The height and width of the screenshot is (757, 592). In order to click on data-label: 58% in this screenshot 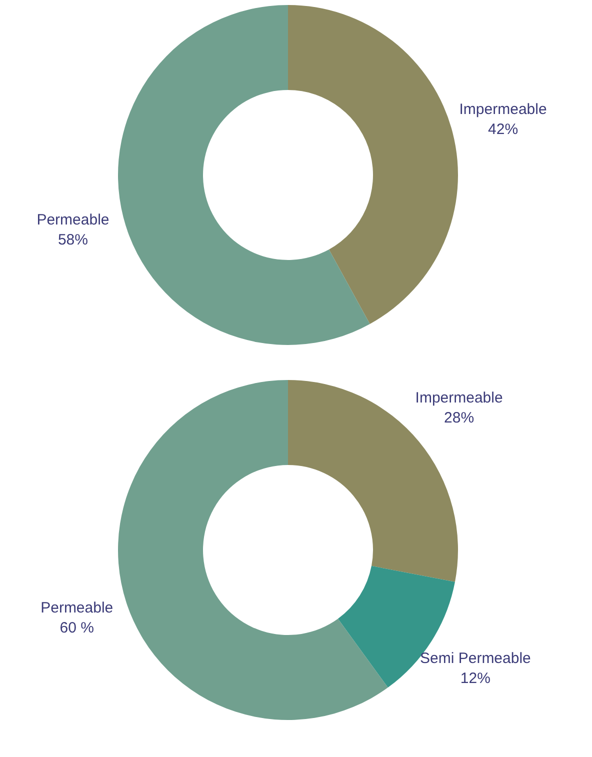, I will do `click(73, 239)`.